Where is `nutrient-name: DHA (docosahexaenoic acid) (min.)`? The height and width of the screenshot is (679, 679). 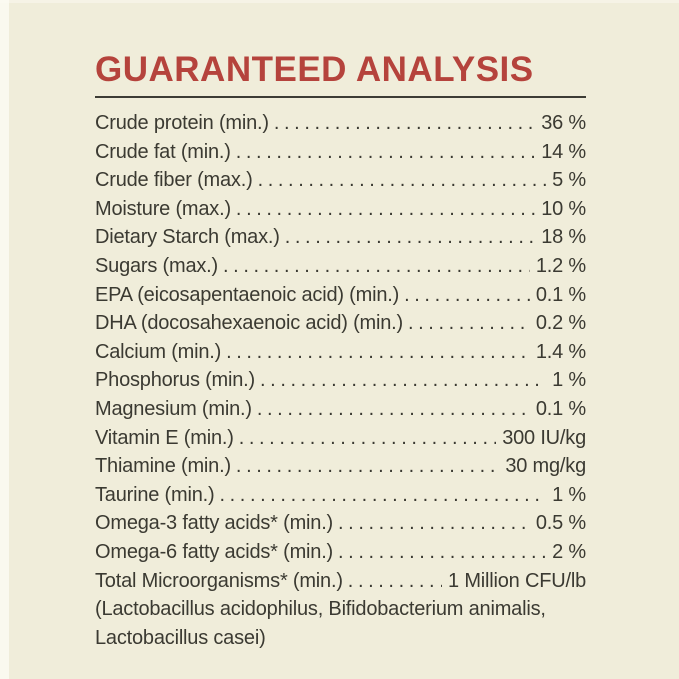 nutrient-name: DHA (docosahexaenoic acid) (min.) is located at coordinates (249, 323).